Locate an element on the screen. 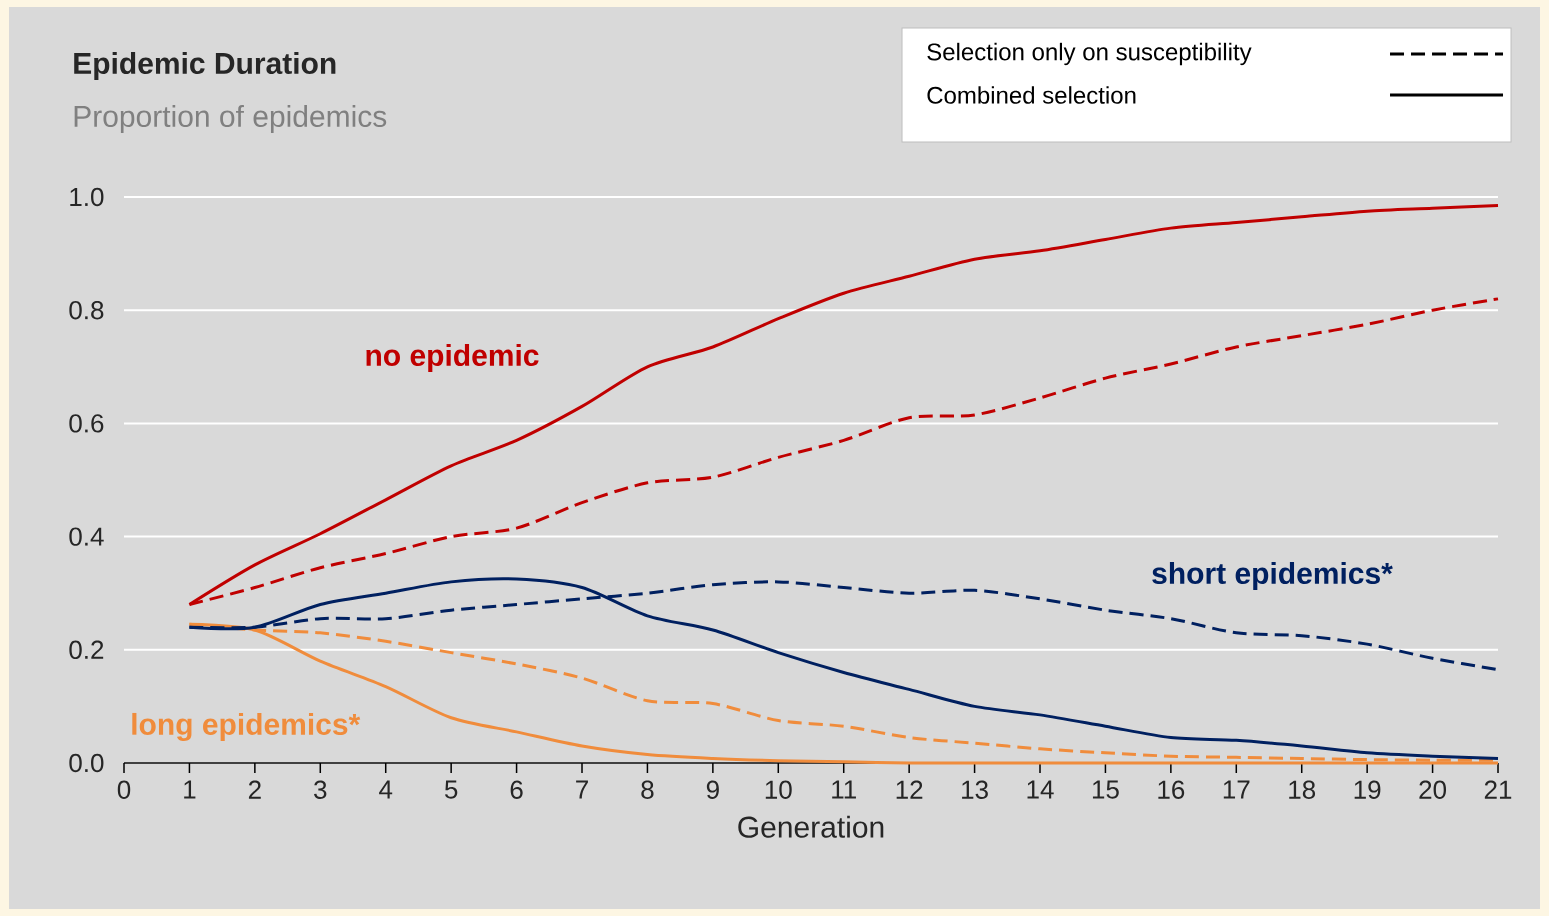  x-tick-label: 19 is located at coordinates (1367, 789).